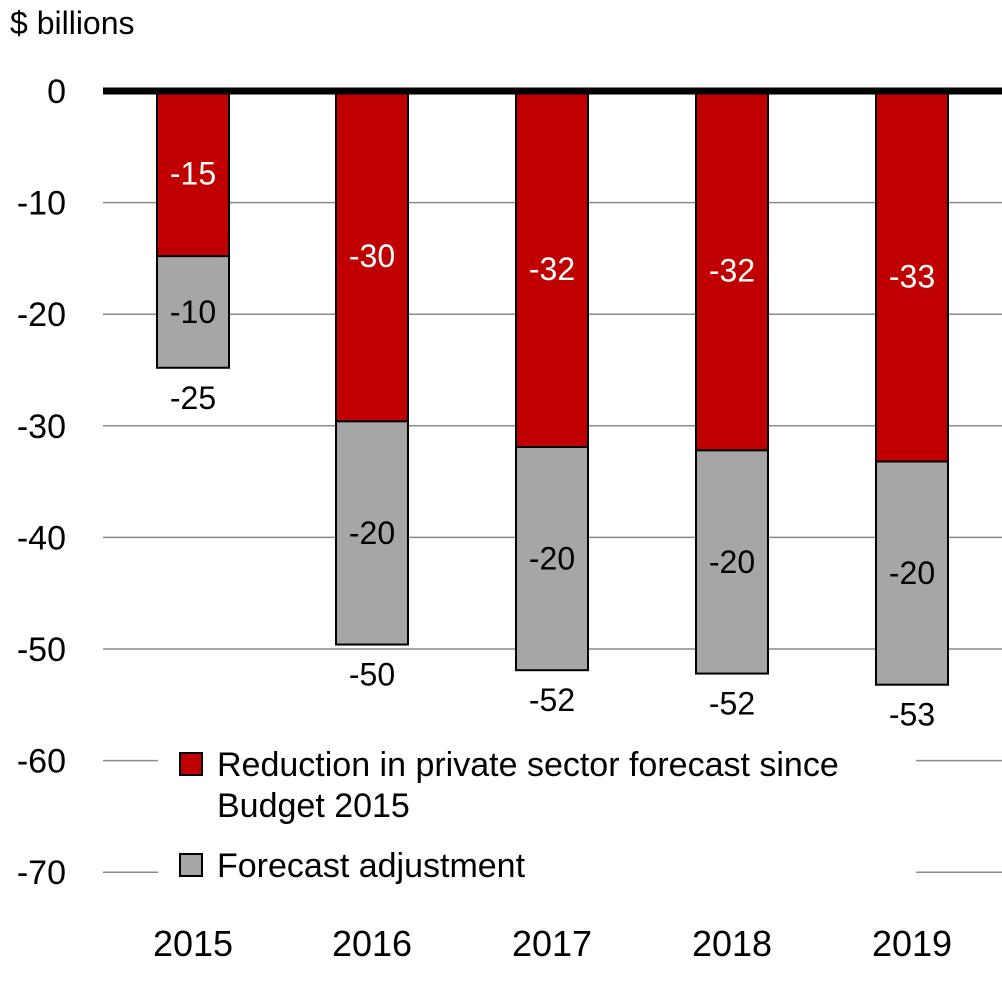  I want to click on y-tick-label: -20, so click(41, 315).